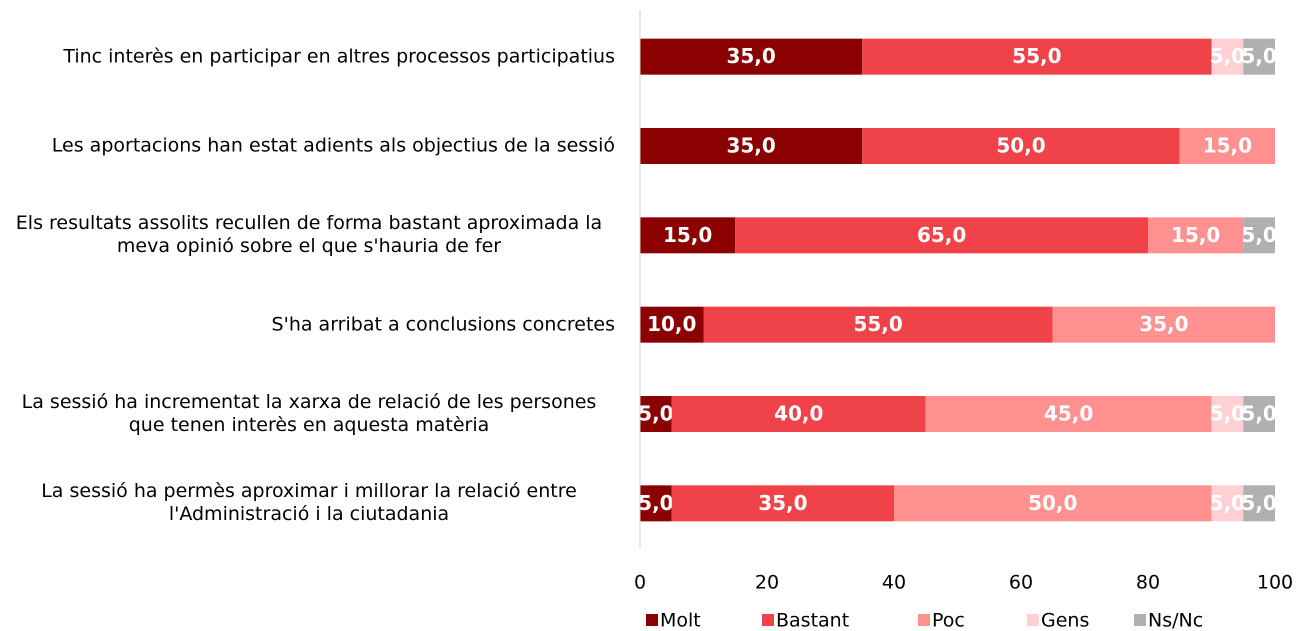  Describe the element at coordinates (1175, 620) in the screenshot. I see `legend-label: Ns/Nc` at that location.